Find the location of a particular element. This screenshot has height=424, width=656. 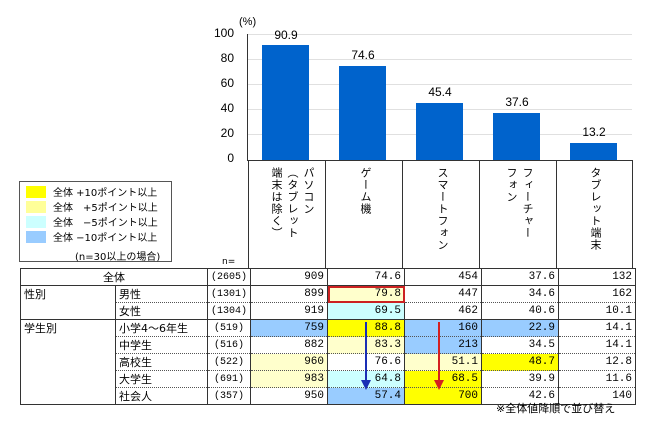

legend-label: 全体 +5ポイント以上 is located at coordinates (105, 208).